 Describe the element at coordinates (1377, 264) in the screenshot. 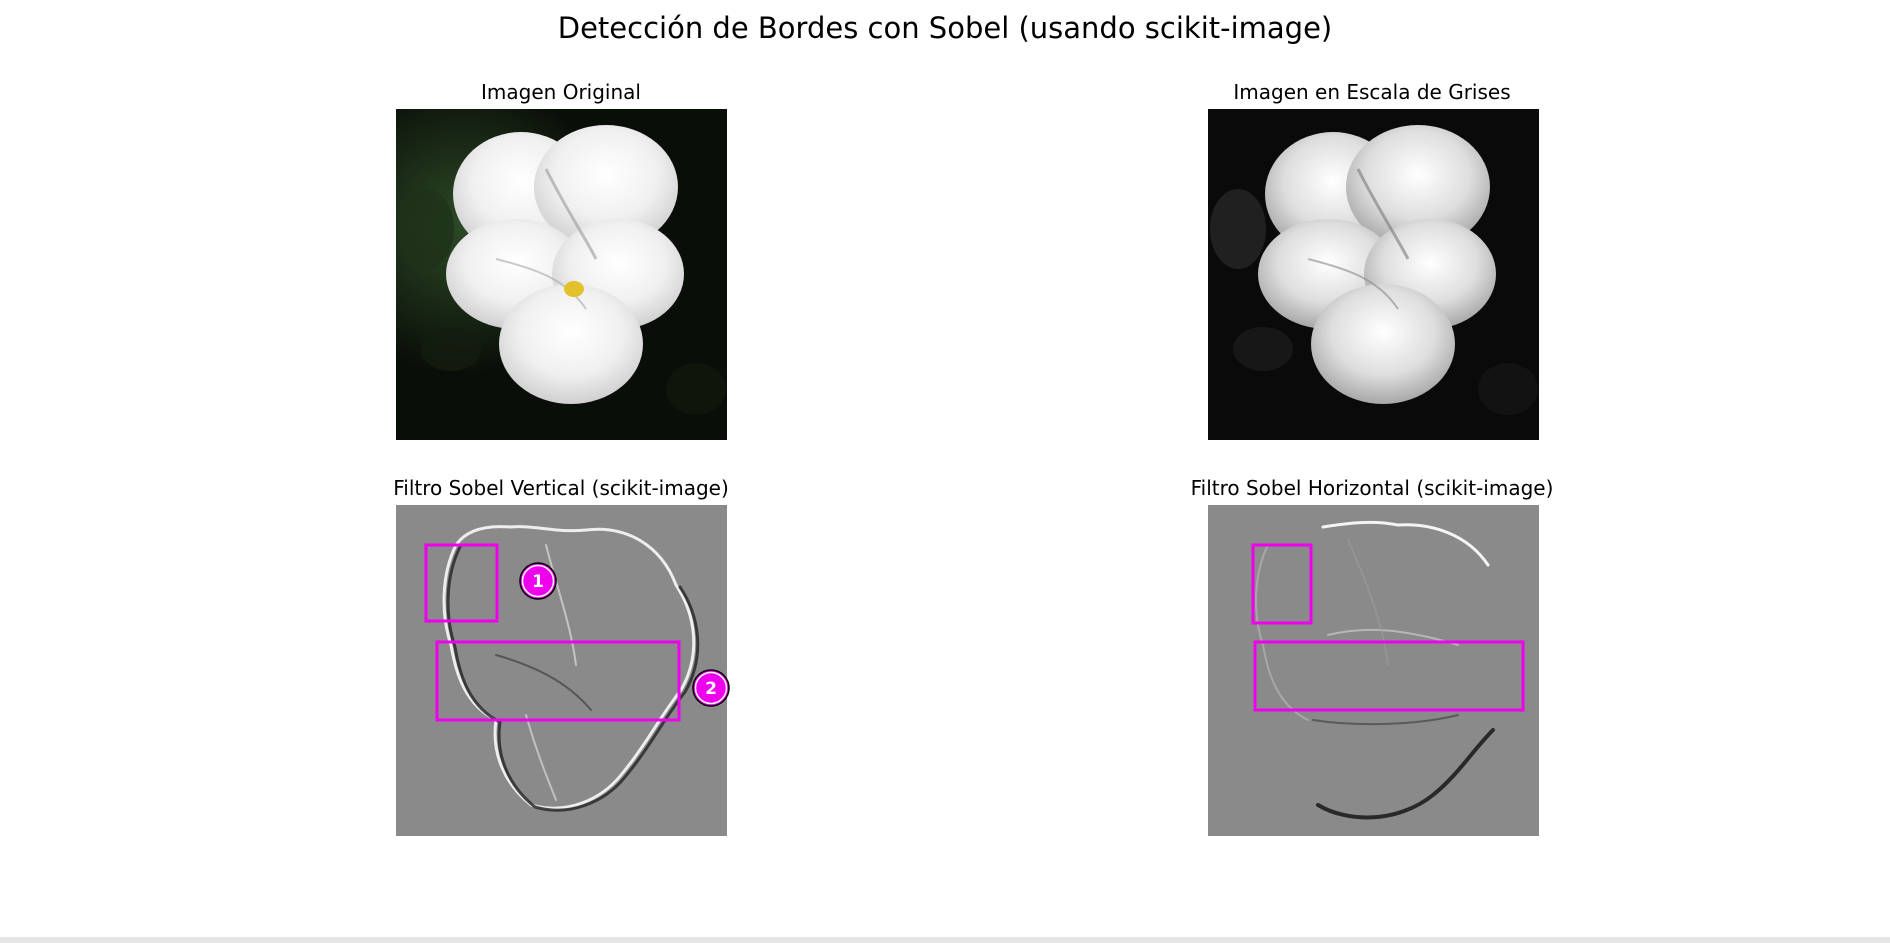

I see `flower-shape-gray` at that location.